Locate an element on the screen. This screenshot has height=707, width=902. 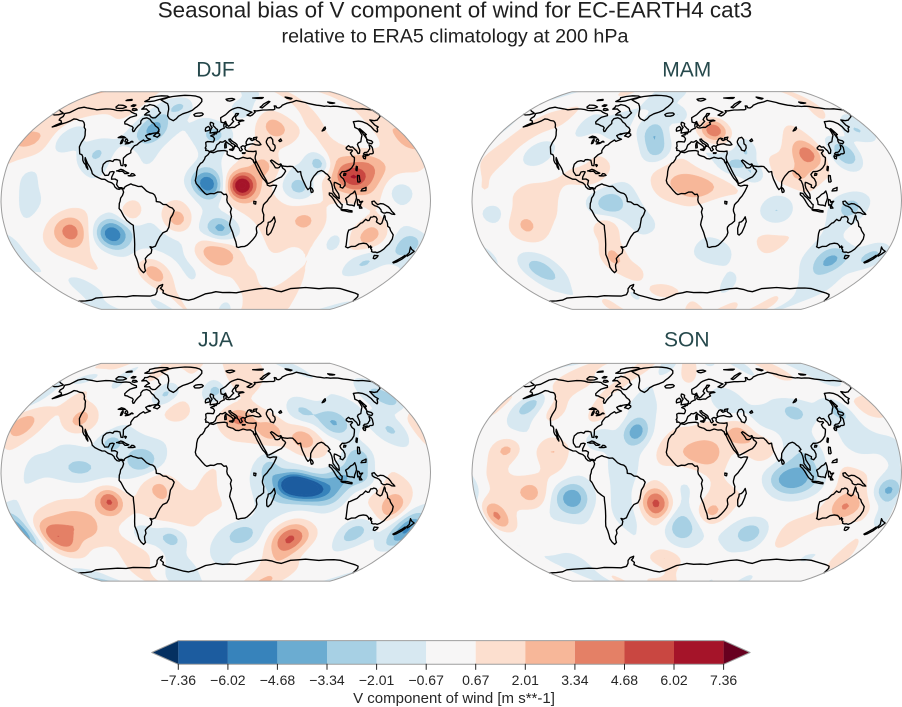
svg-text: DJF is located at coordinates (215, 69).